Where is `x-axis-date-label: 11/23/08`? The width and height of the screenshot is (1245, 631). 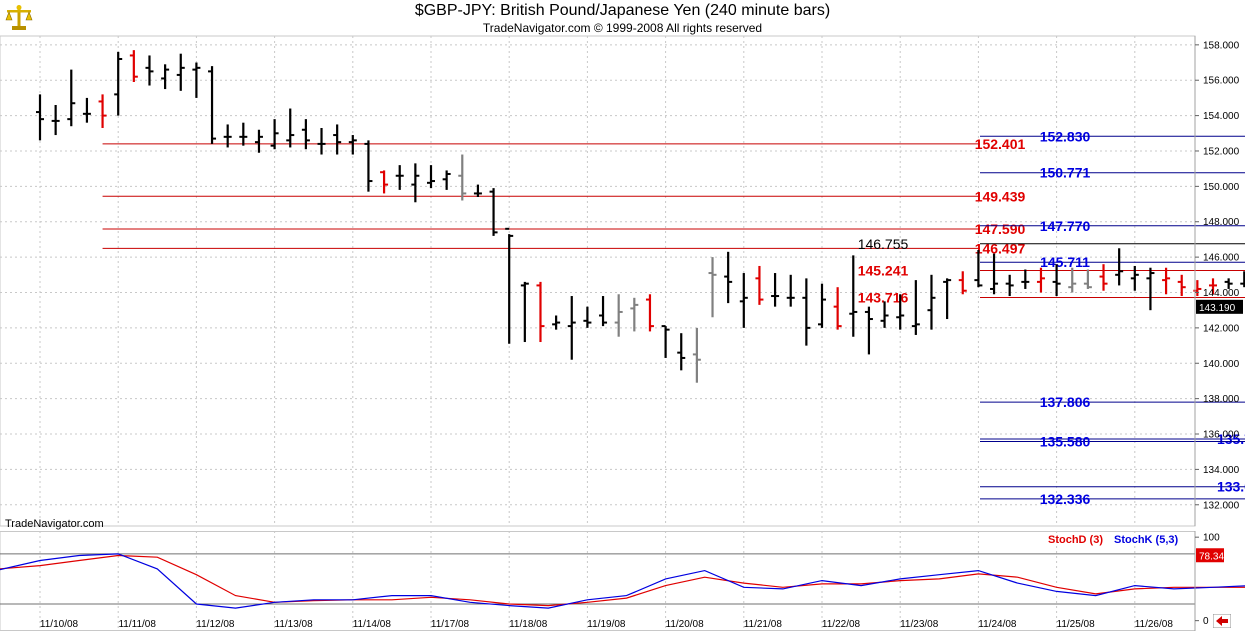
x-axis-date-label: 11/23/08 is located at coordinates (919, 624).